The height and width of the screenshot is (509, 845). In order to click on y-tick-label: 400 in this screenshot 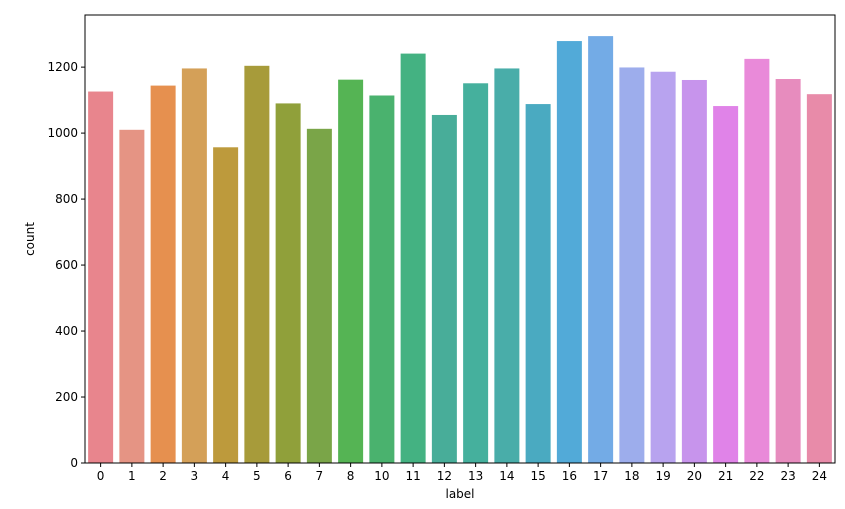, I will do `click(66, 331)`.